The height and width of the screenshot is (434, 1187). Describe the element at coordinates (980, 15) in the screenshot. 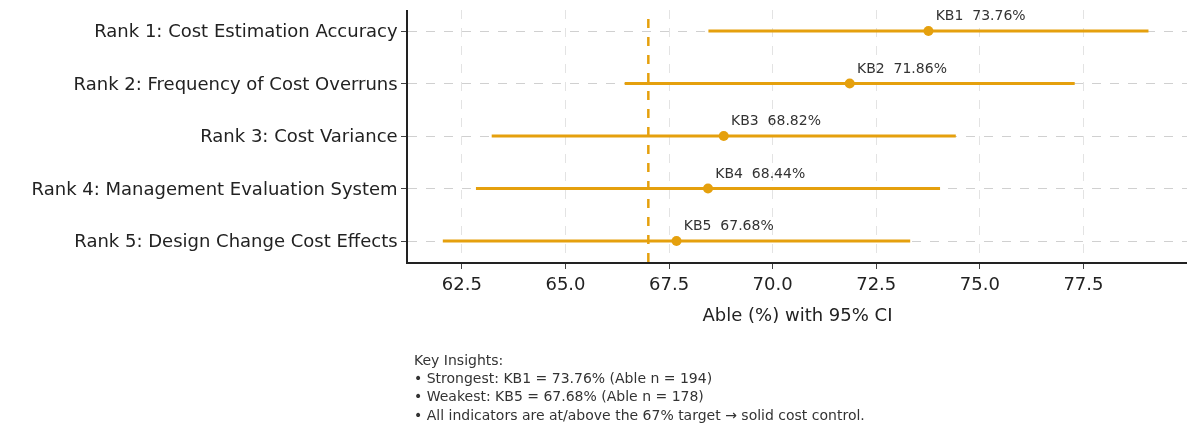

I see `data-label: KB1 73.76%` at that location.